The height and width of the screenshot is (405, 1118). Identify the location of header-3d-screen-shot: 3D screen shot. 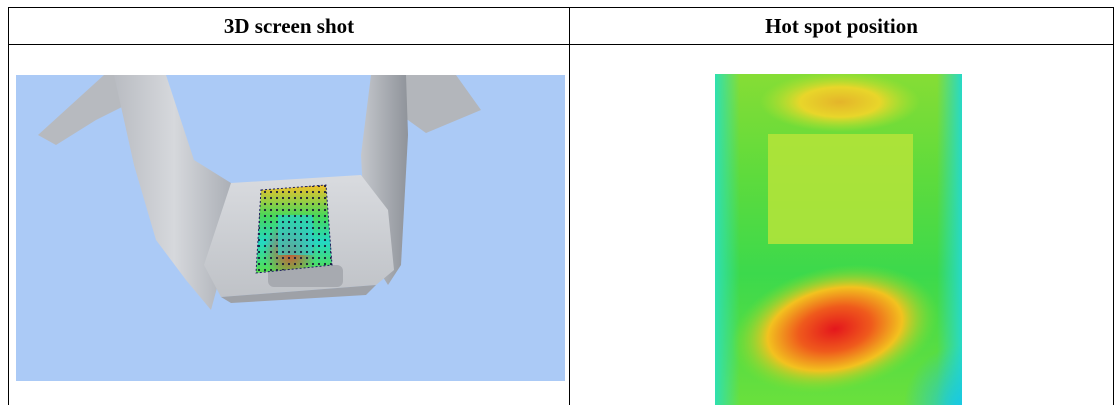
(289, 26).